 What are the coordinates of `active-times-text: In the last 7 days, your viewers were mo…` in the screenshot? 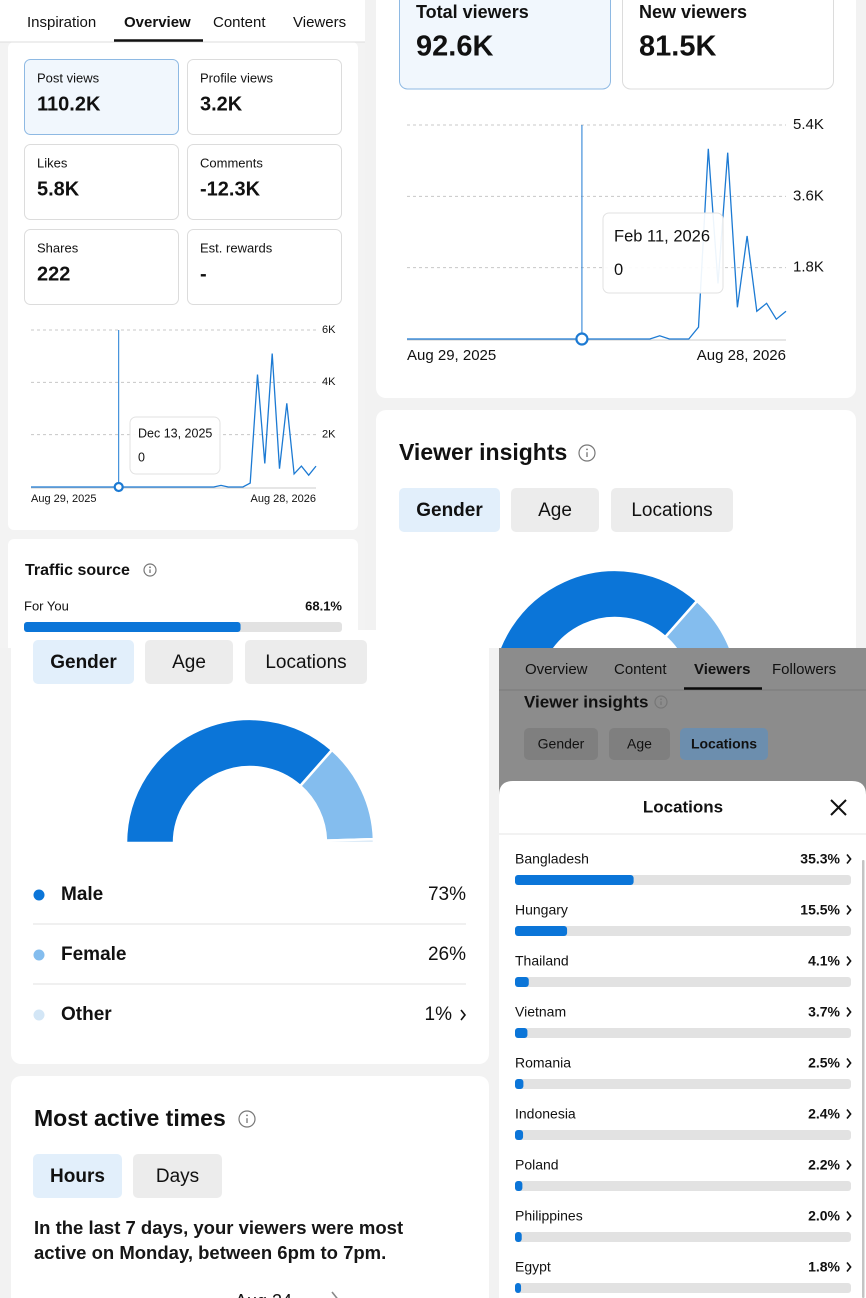 It's located at (219, 1240).